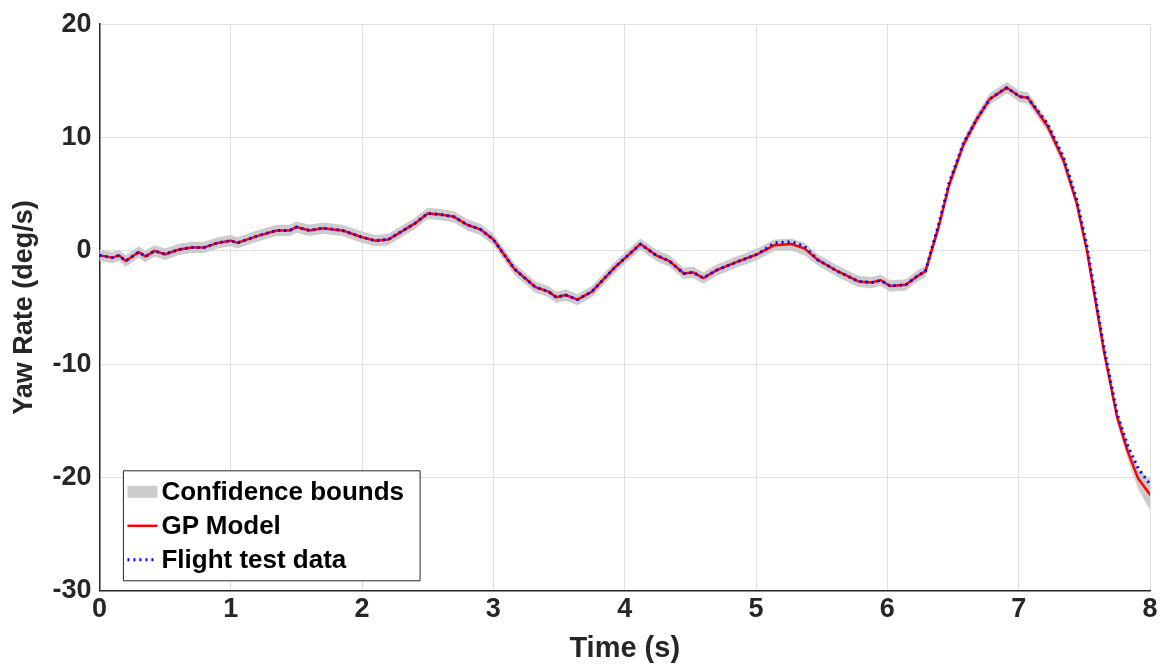  What do you see at coordinates (76, 135) in the screenshot?
I see `y-tick-label: 10` at bounding box center [76, 135].